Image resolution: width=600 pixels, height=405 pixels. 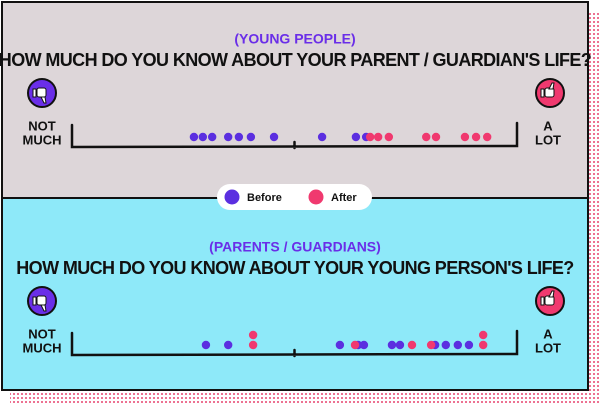 I want to click on legend-label: Before, so click(x=264, y=198).